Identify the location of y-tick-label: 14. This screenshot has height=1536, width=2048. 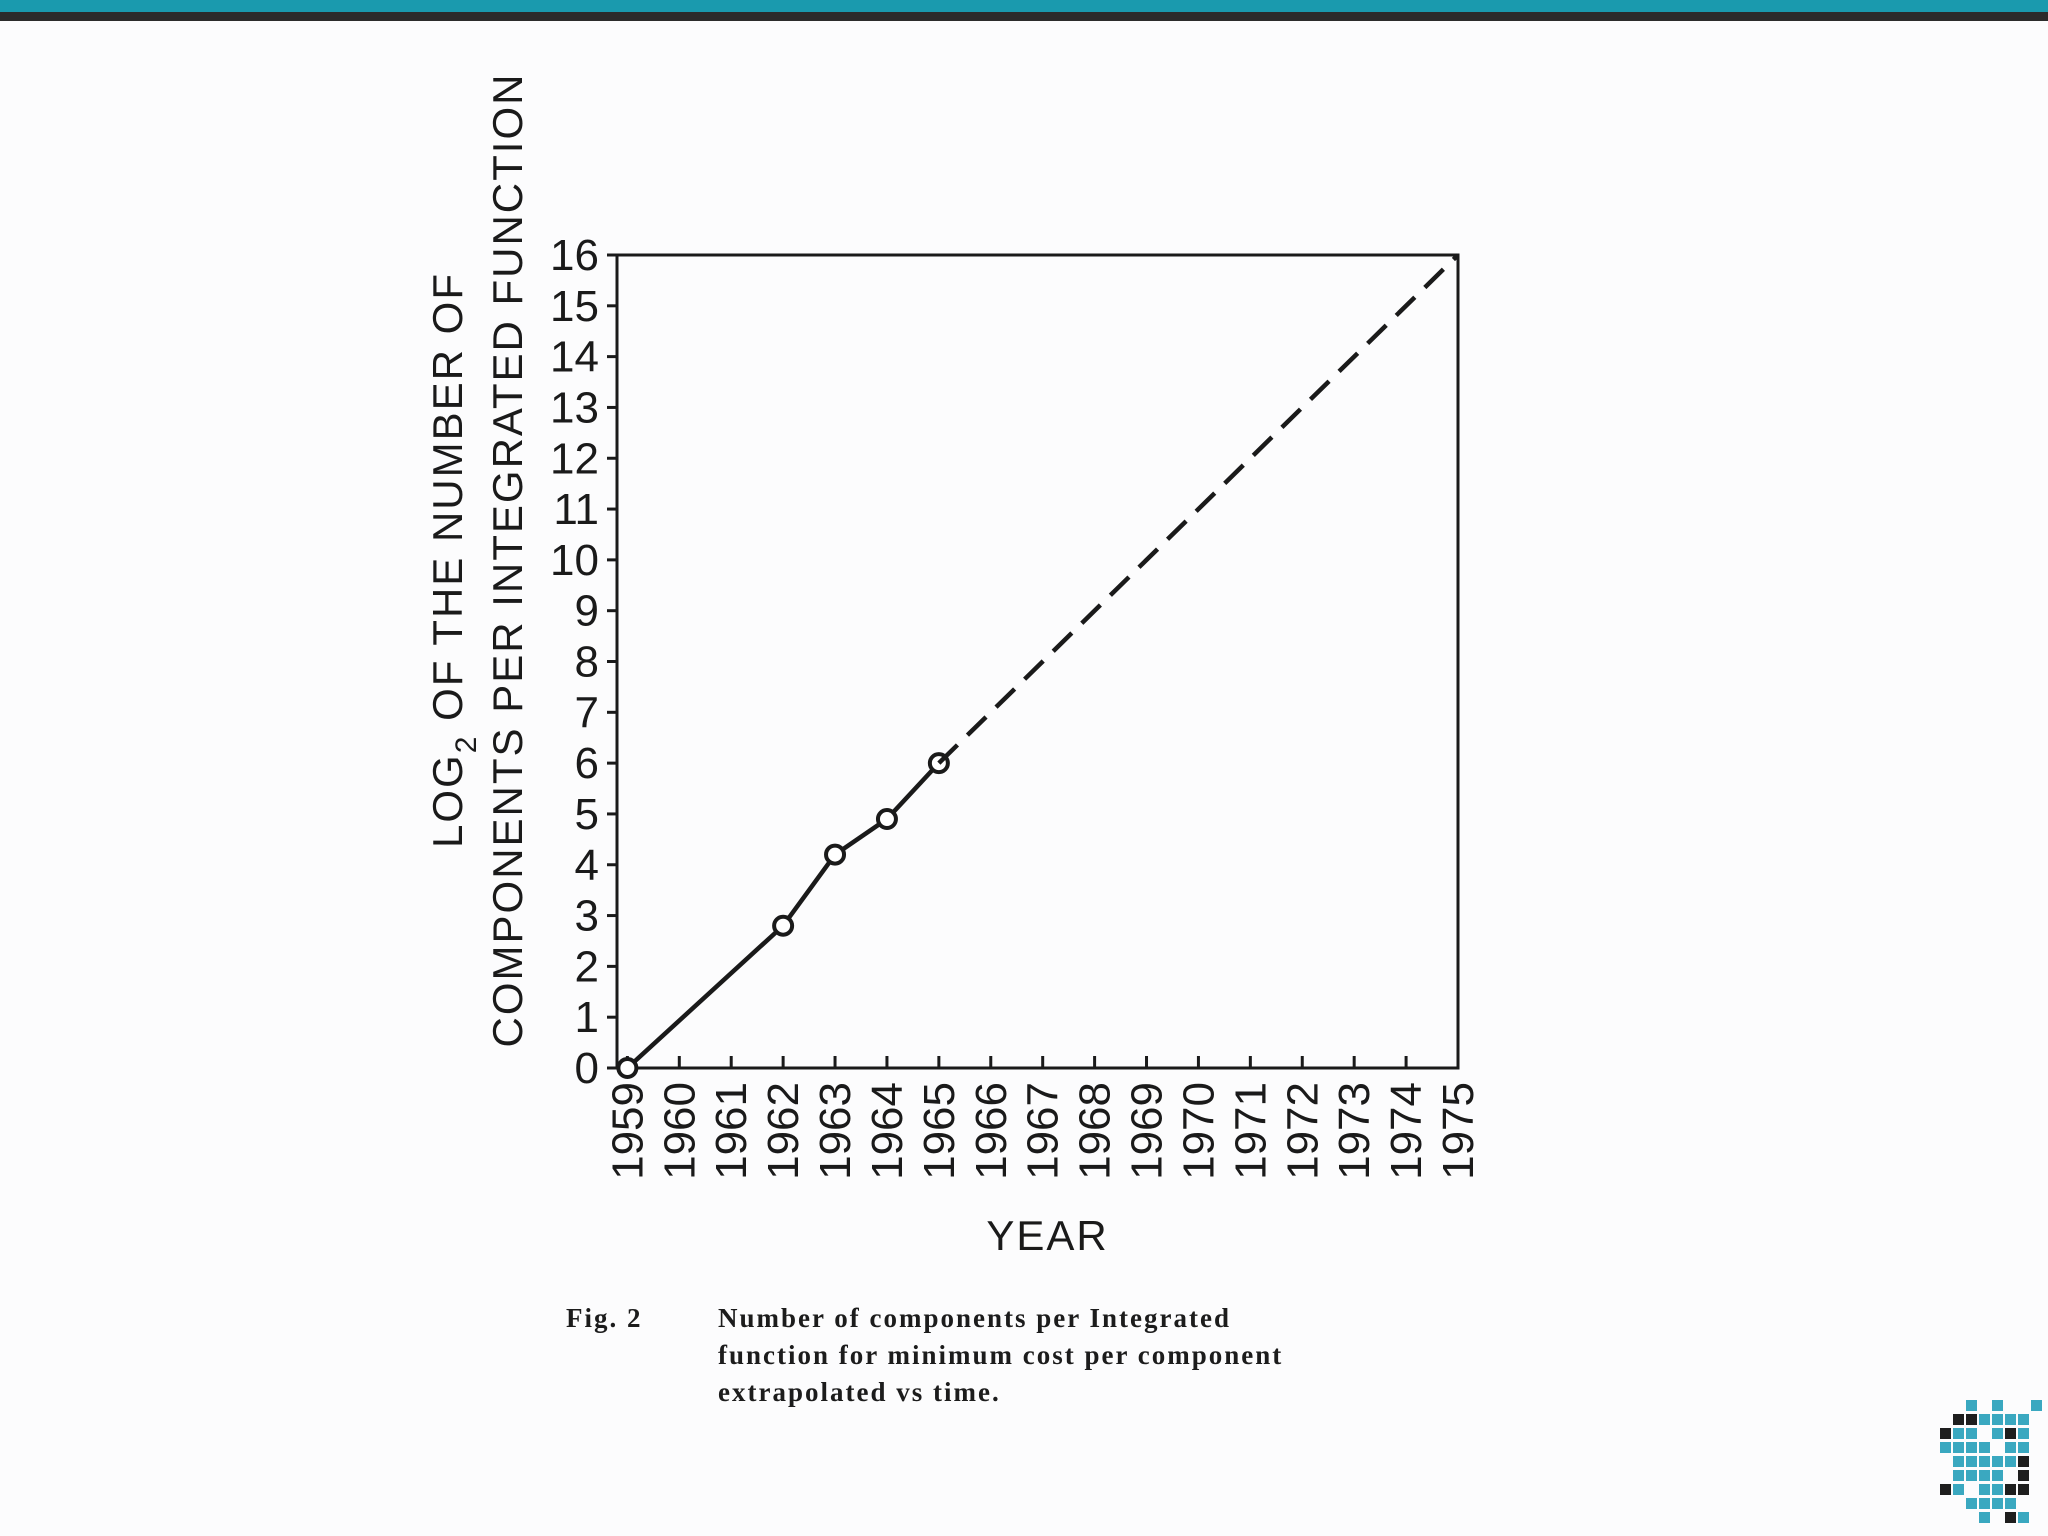
(574, 357).